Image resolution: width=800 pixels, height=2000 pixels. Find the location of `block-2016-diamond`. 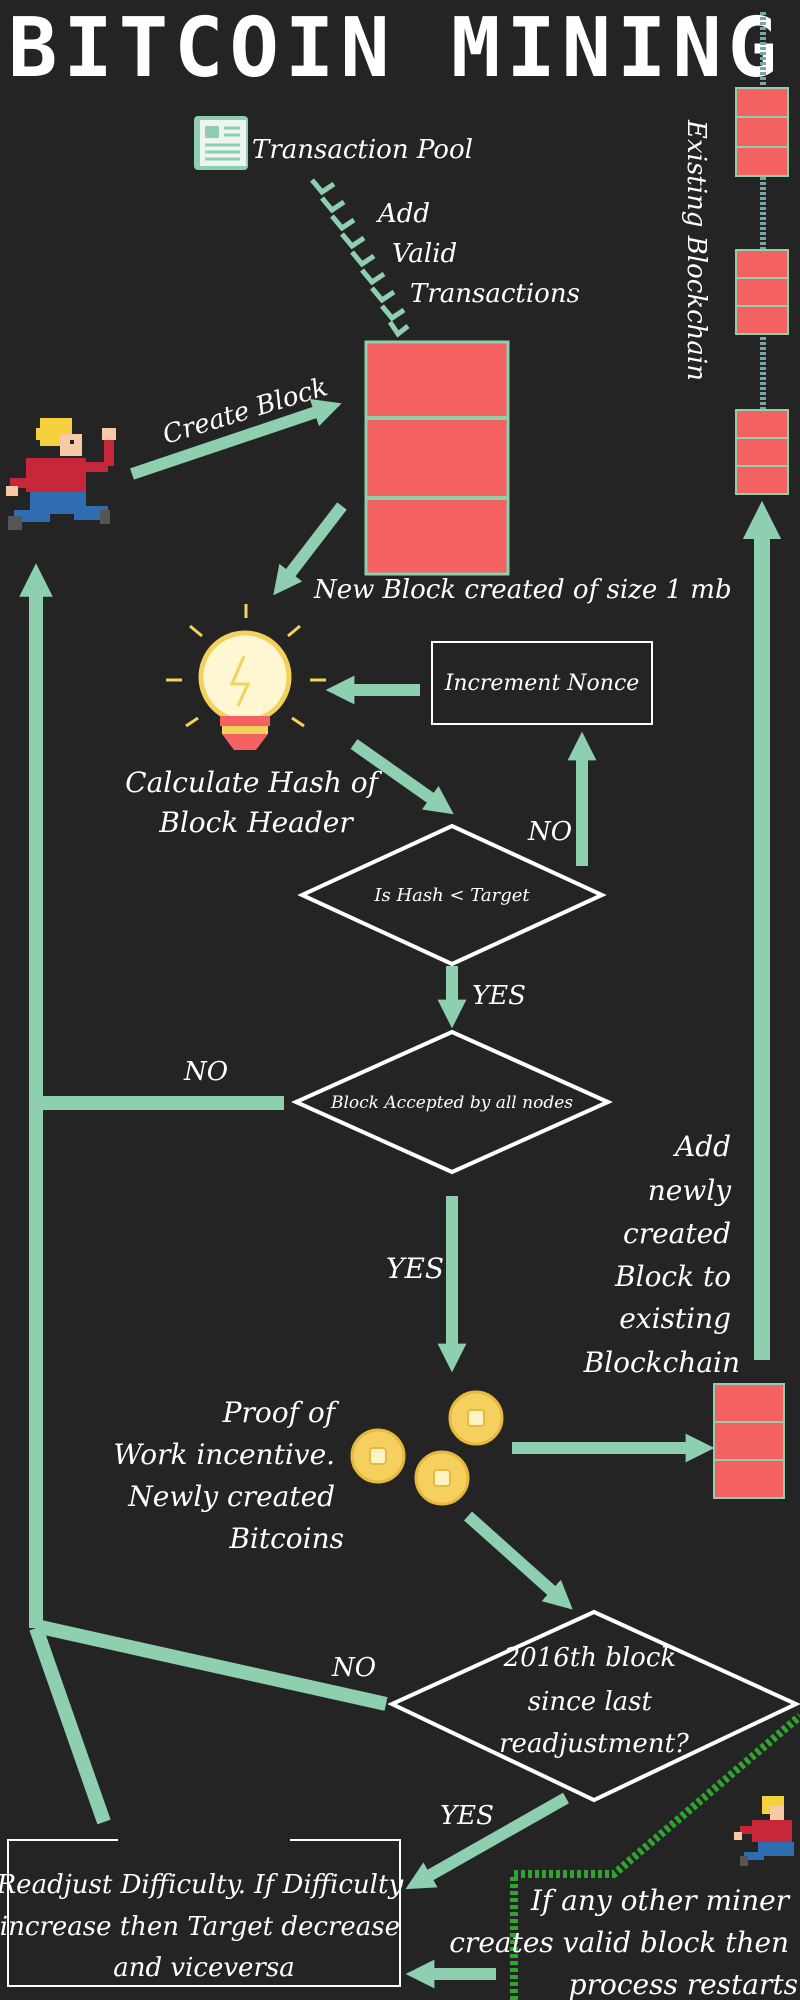

block-2016-diamond is located at coordinates (593, 1706).